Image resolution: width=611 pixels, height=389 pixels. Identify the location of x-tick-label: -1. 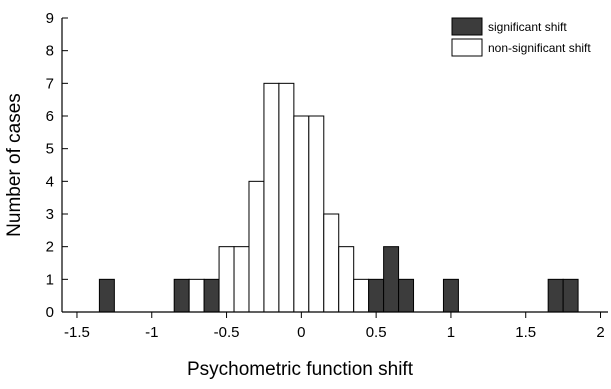
(151, 332).